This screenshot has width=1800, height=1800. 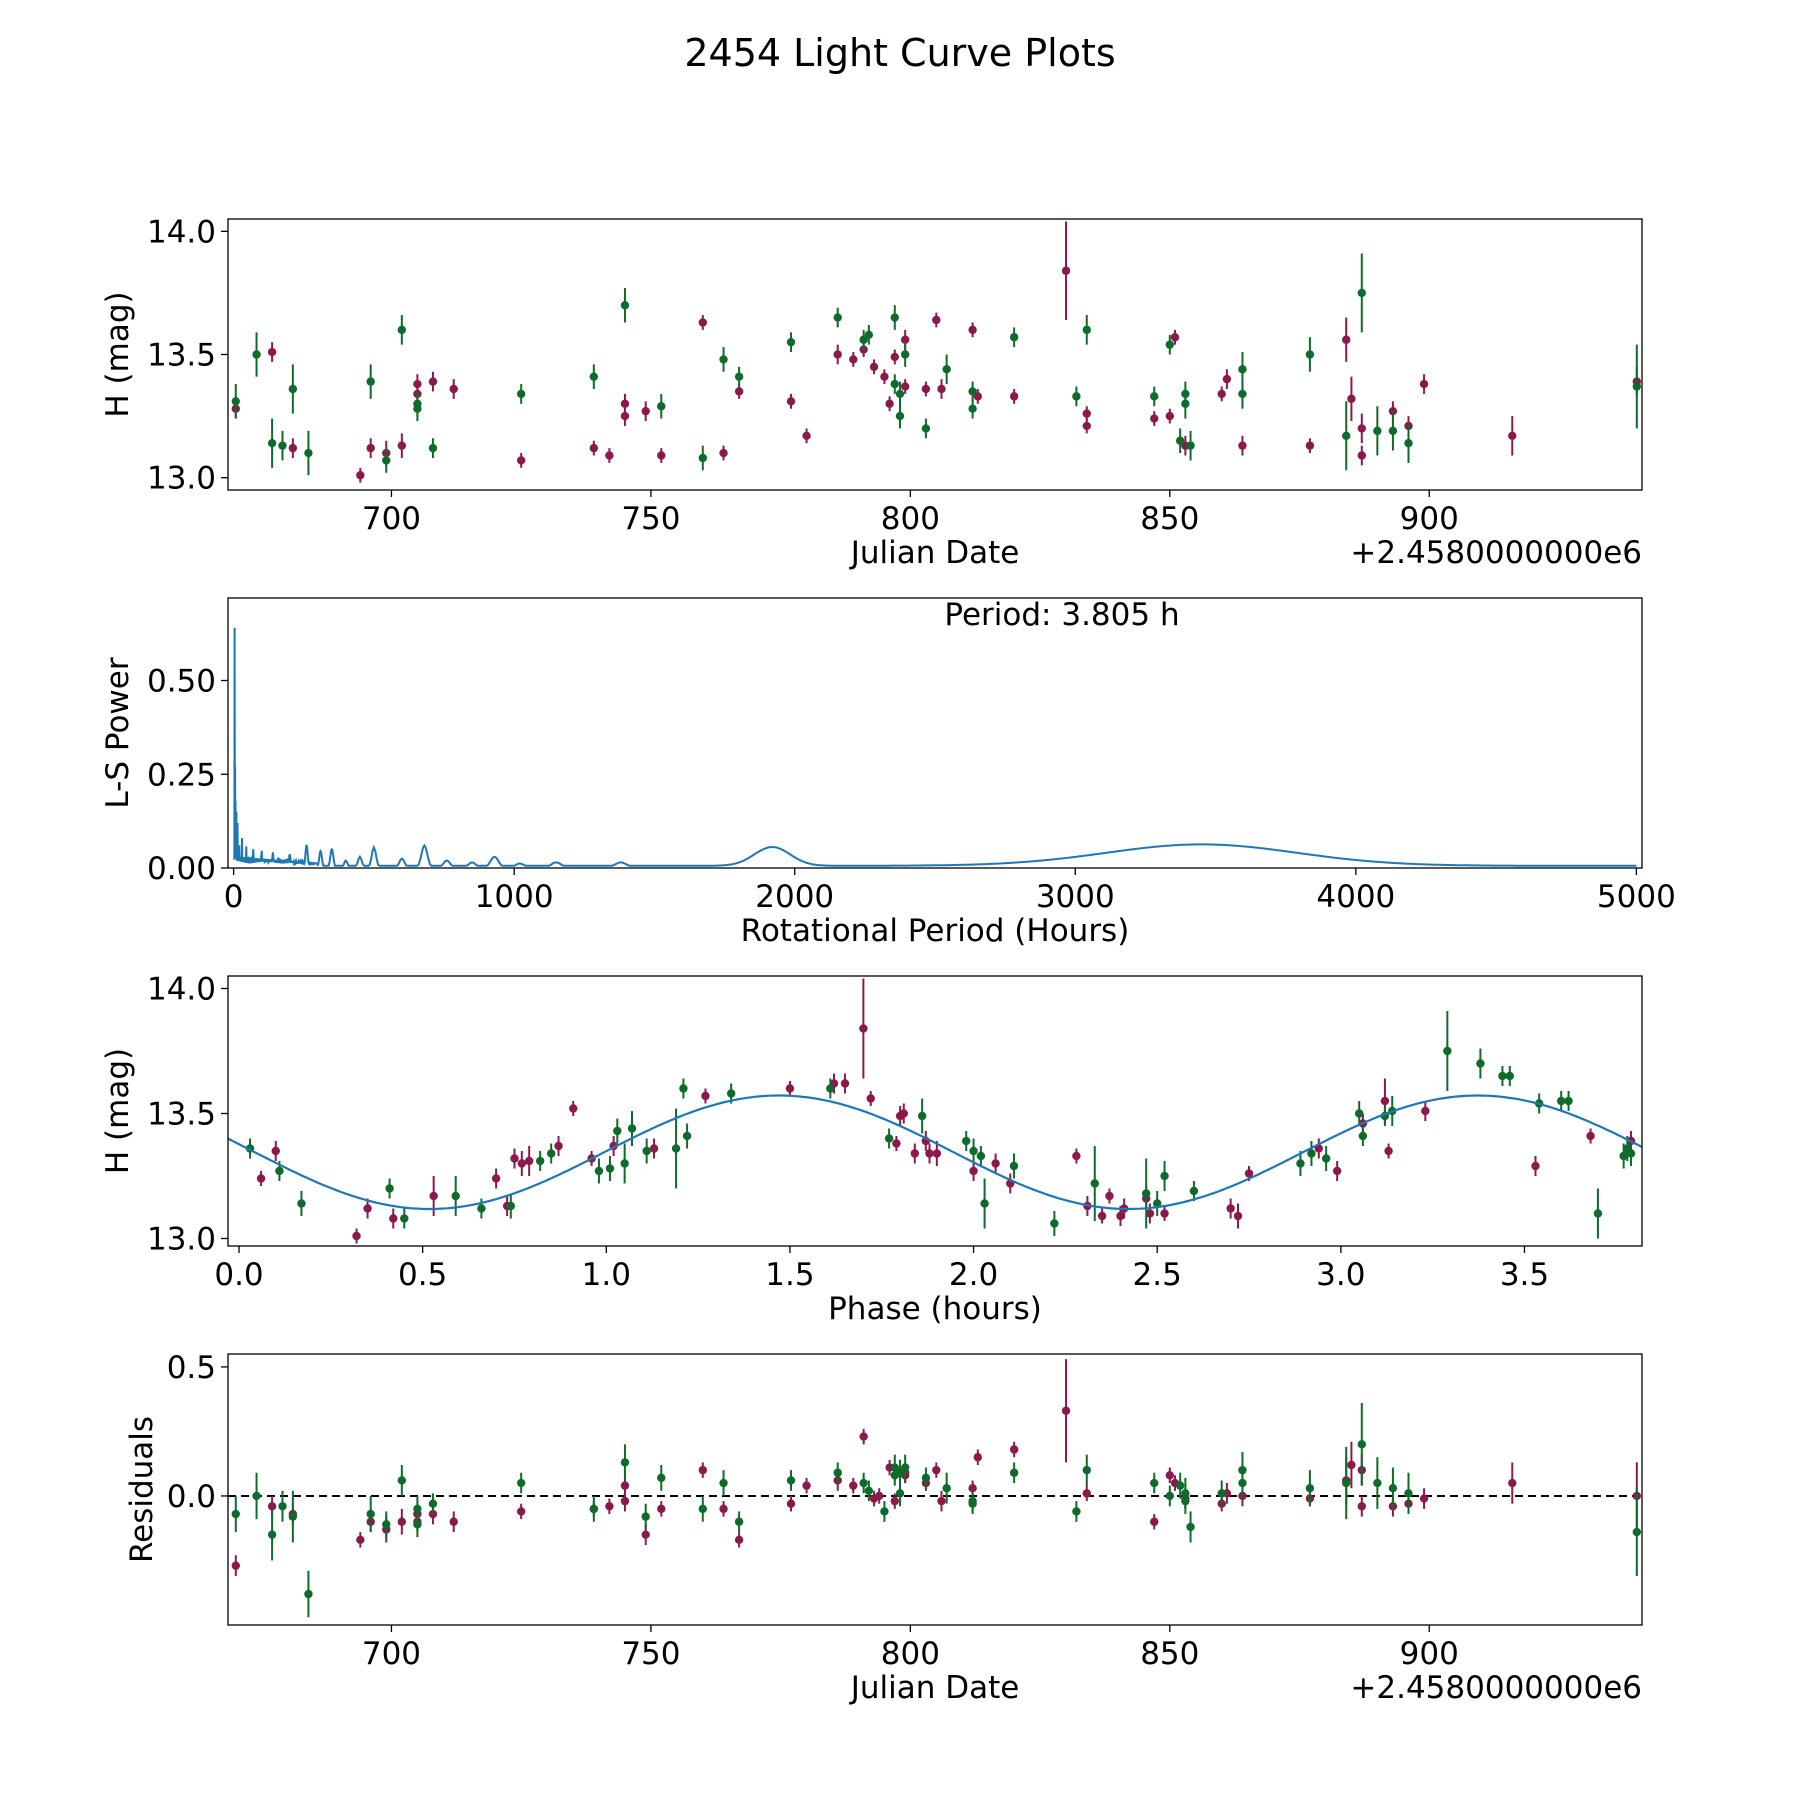 I want to click on y-tick-label: 13.5, so click(x=181, y=356).